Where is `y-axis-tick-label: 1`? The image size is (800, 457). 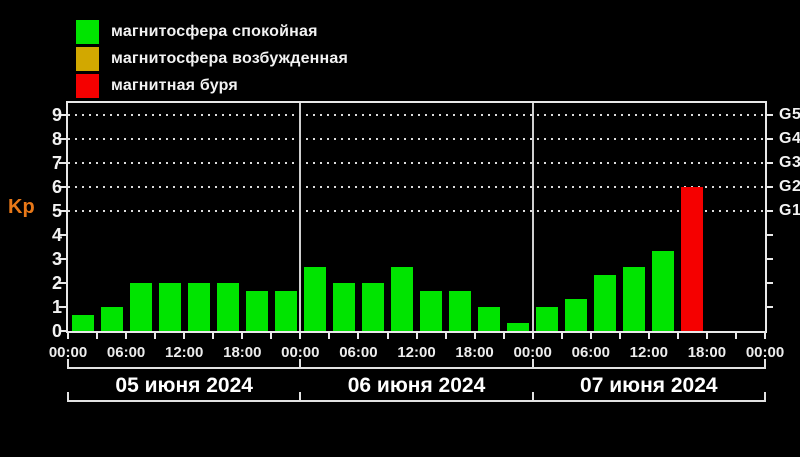 y-axis-tick-label: 1 is located at coordinates (56, 307).